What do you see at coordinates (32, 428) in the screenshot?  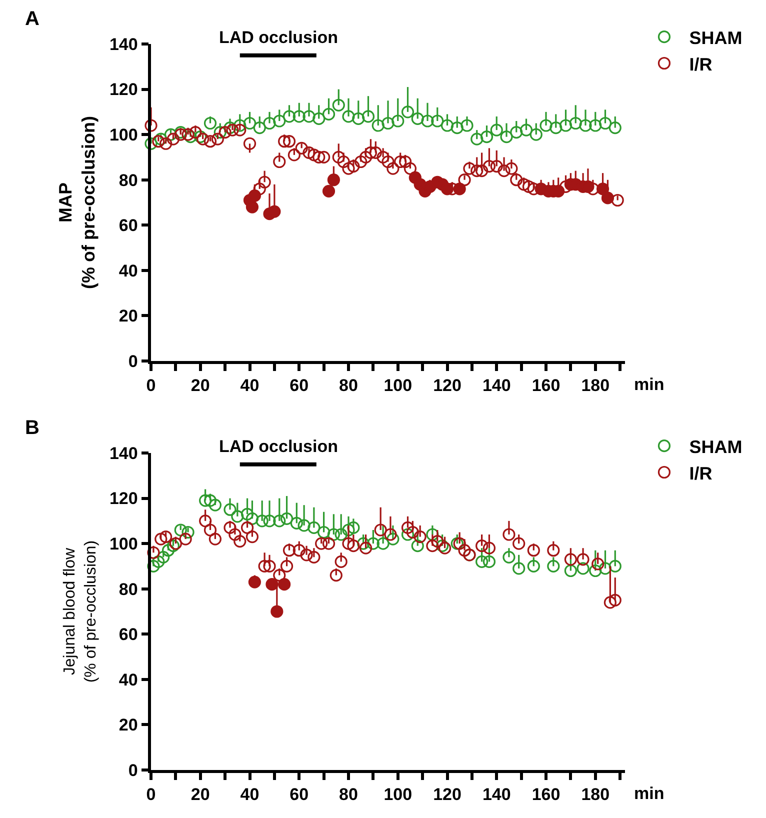 I see `text: B` at bounding box center [32, 428].